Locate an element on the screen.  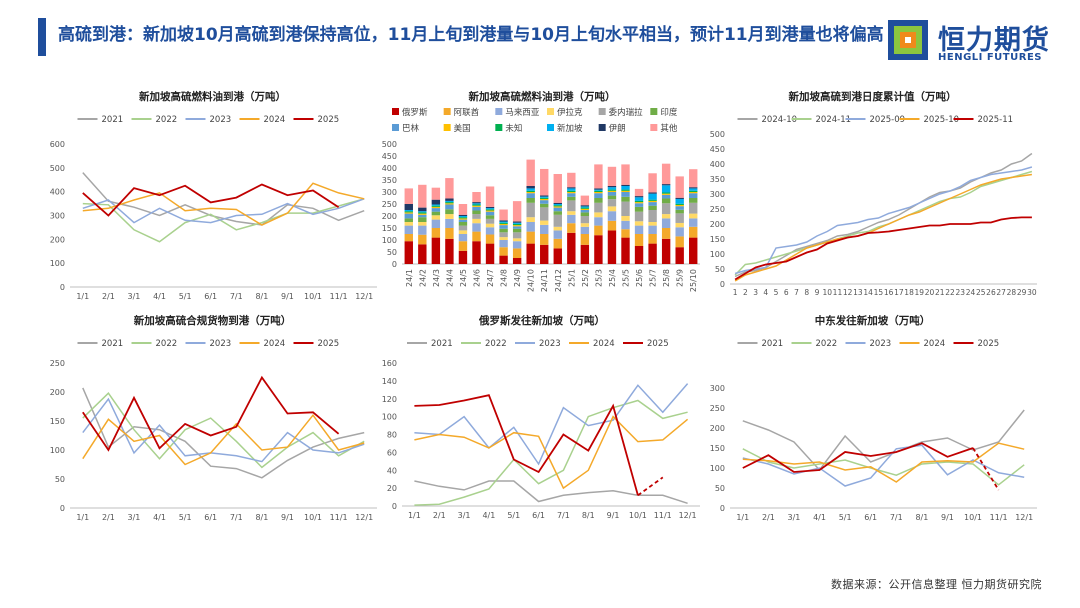
legend-label: 巴林 is located at coordinates (411, 128).